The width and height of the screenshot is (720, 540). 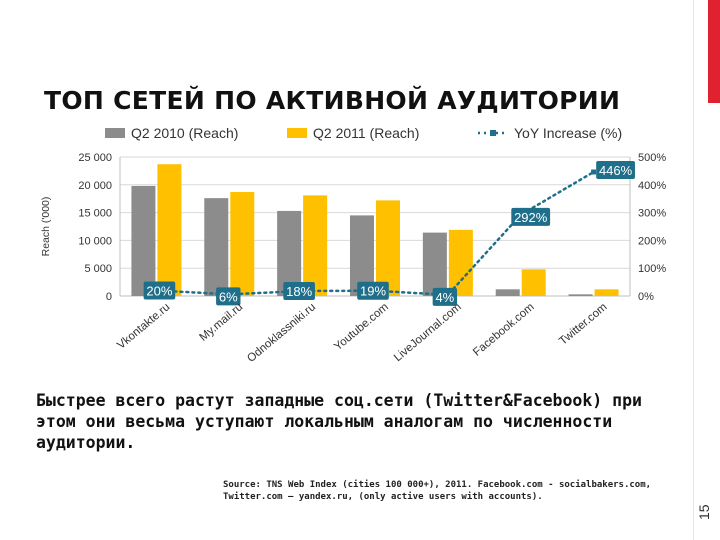 What do you see at coordinates (98, 269) in the screenshot?
I see `y-tick-label: 5 000` at bounding box center [98, 269].